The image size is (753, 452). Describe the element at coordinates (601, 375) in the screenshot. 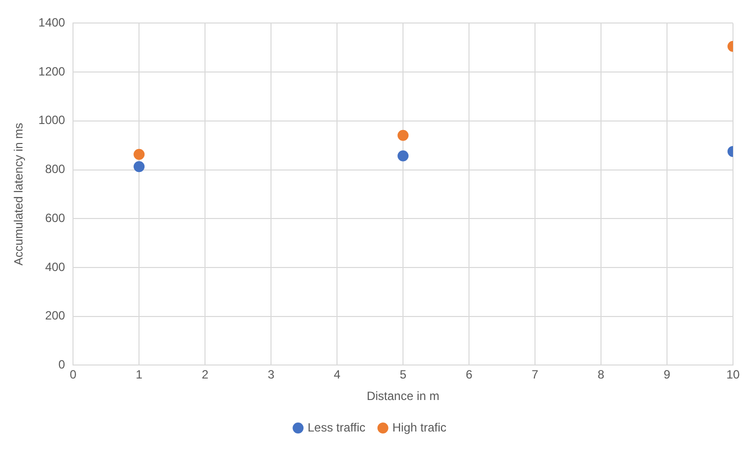

I see `x-tick-label: 8` at that location.